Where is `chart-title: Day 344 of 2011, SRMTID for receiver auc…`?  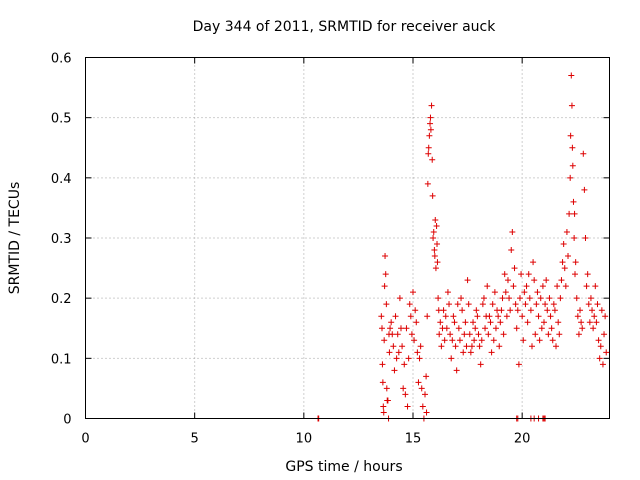
chart-title: Day 344 of 2011, SRMTID for receiver auc… is located at coordinates (345, 27).